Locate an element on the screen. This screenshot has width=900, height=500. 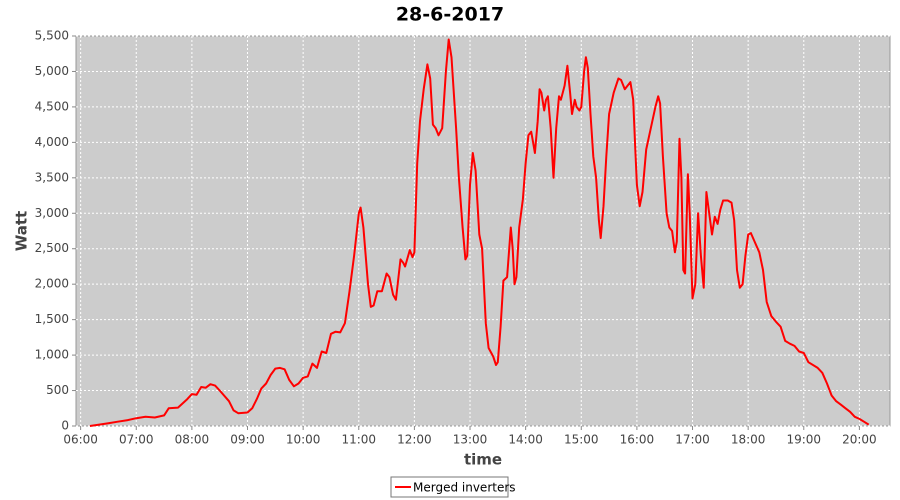
x-axis-label: time is located at coordinates (483, 460).